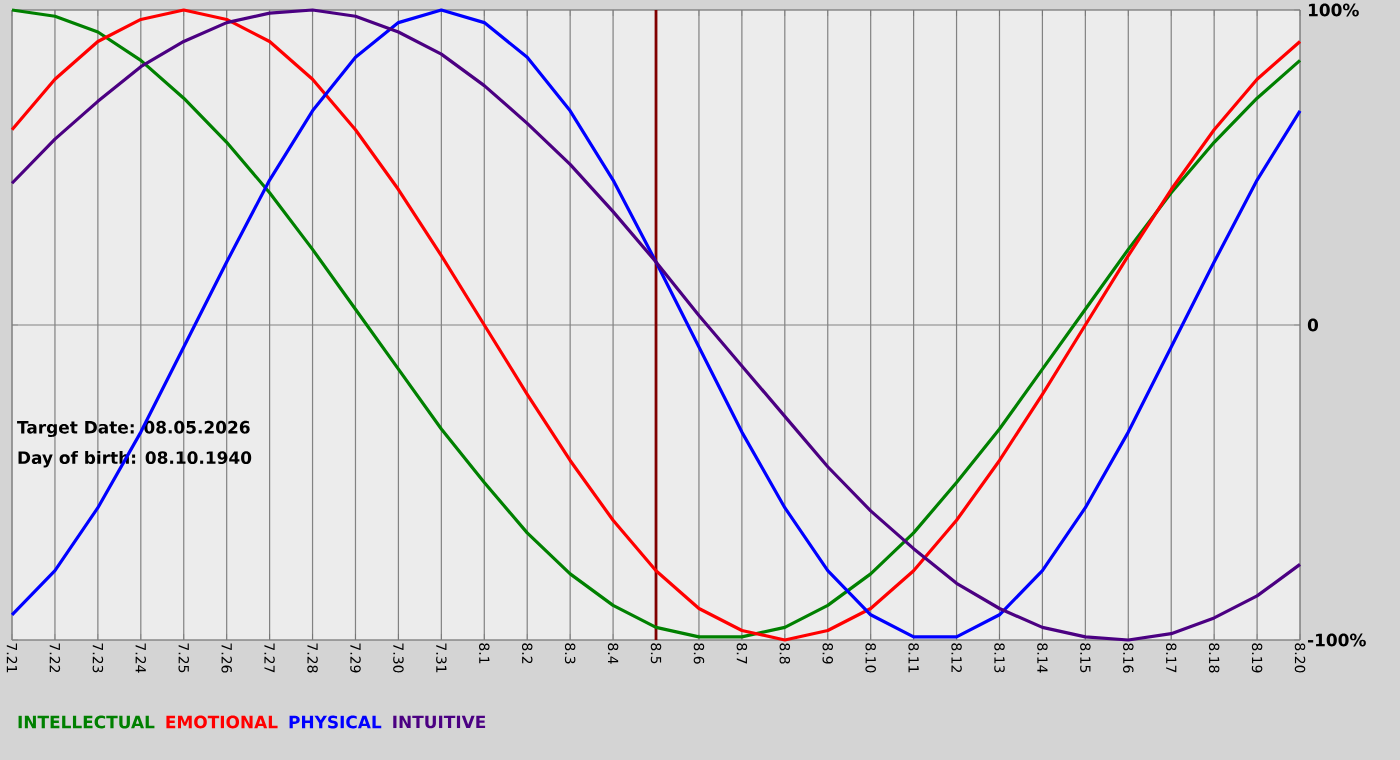 The width and height of the screenshot is (1400, 760). Describe the element at coordinates (133, 429) in the screenshot. I see `annotation: Target Date: 08.05.2026` at that location.